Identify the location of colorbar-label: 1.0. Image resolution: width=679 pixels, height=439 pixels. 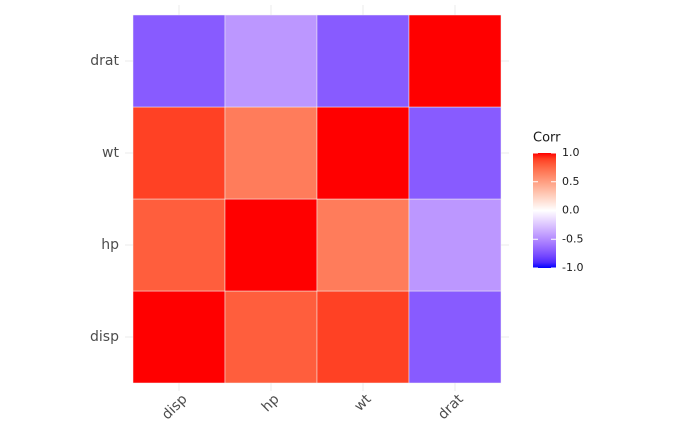
(571, 152).